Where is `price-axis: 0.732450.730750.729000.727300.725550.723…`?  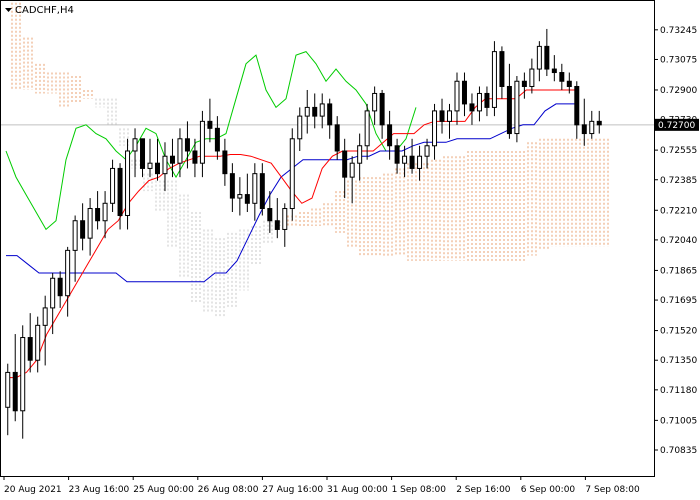
price-axis: 0.732450.730750.729000.727300.725550.723… is located at coordinates (675, 241).